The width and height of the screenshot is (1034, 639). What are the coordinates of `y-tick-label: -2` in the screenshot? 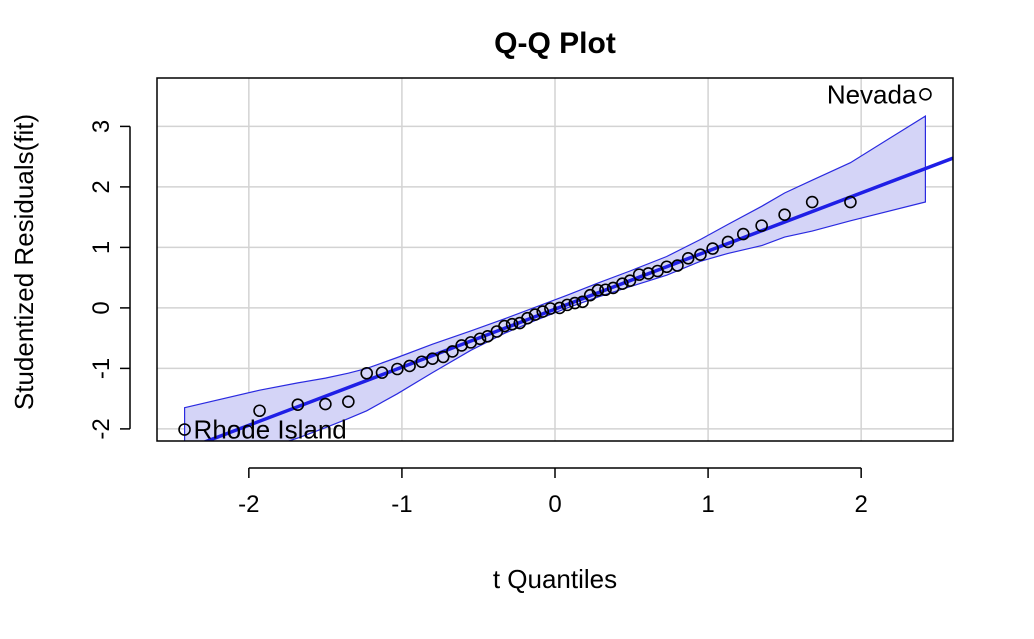 It's located at (101, 428).